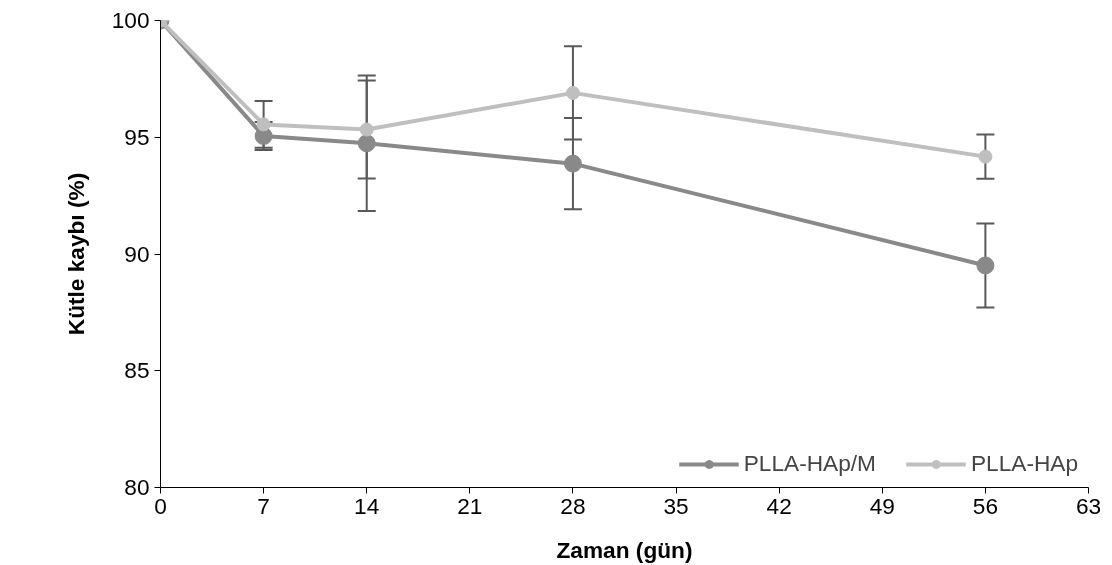 The height and width of the screenshot is (565, 1112). I want to click on x-tick-label: 49, so click(882, 505).